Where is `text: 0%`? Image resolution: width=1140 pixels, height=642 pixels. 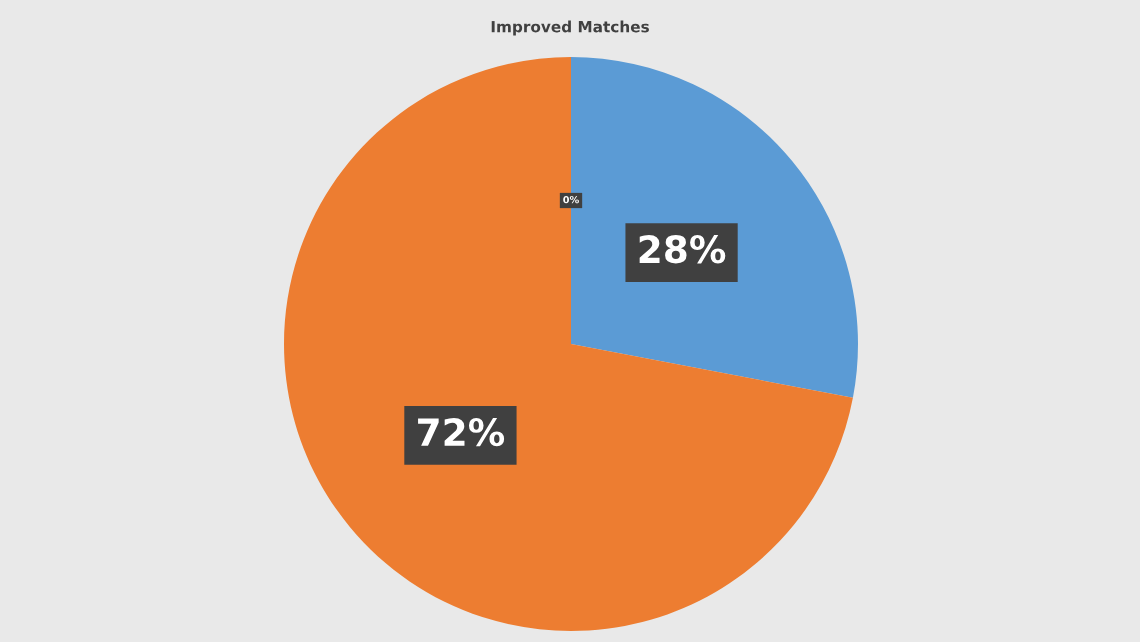
text: 0% is located at coordinates (571, 199).